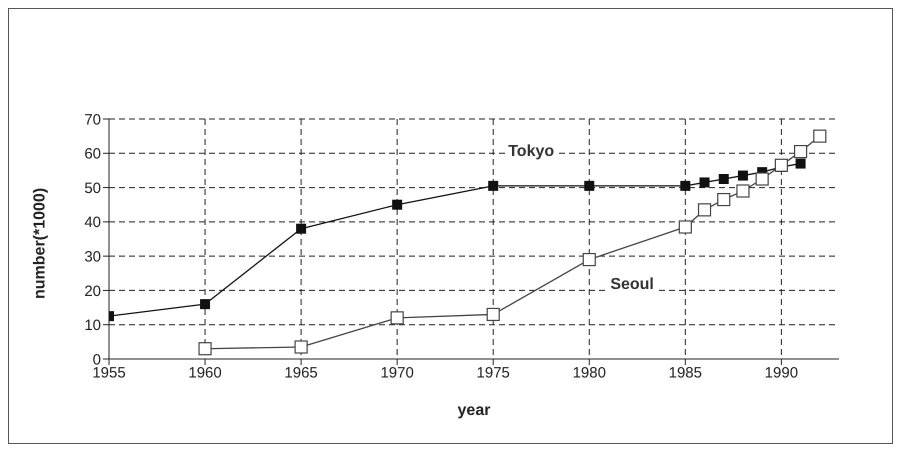 The image size is (905, 456). Describe the element at coordinates (92, 154) in the screenshot. I see `y-tick-label: 60` at that location.